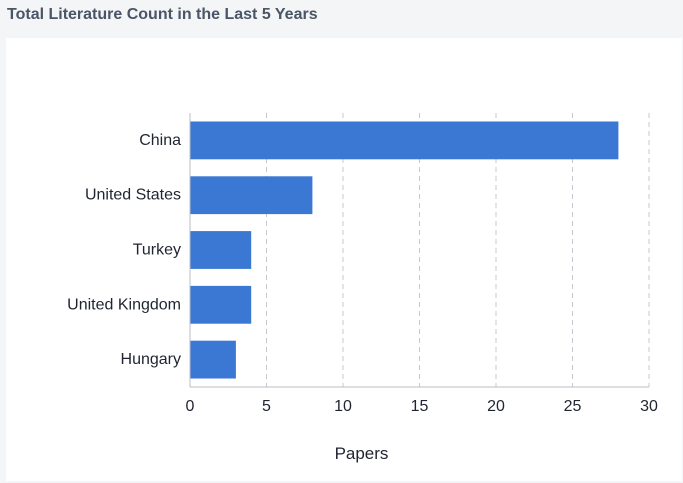 Image resolution: width=683 pixels, height=483 pixels. Describe the element at coordinates (251, 195) in the screenshot. I see `bar-united-states` at that location.